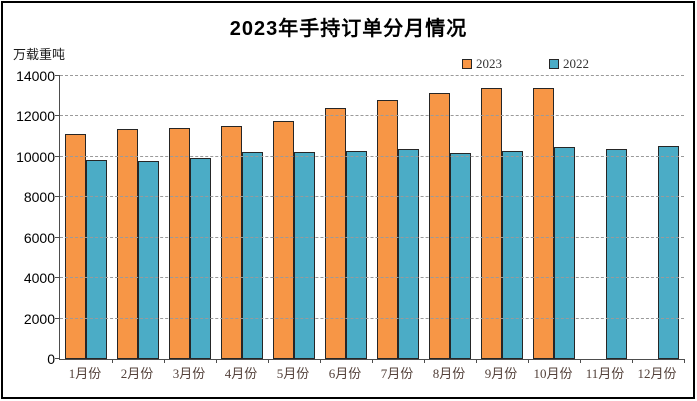  What do you see at coordinates (335, 233) in the screenshot?
I see `bar-2023-6月份` at bounding box center [335, 233].